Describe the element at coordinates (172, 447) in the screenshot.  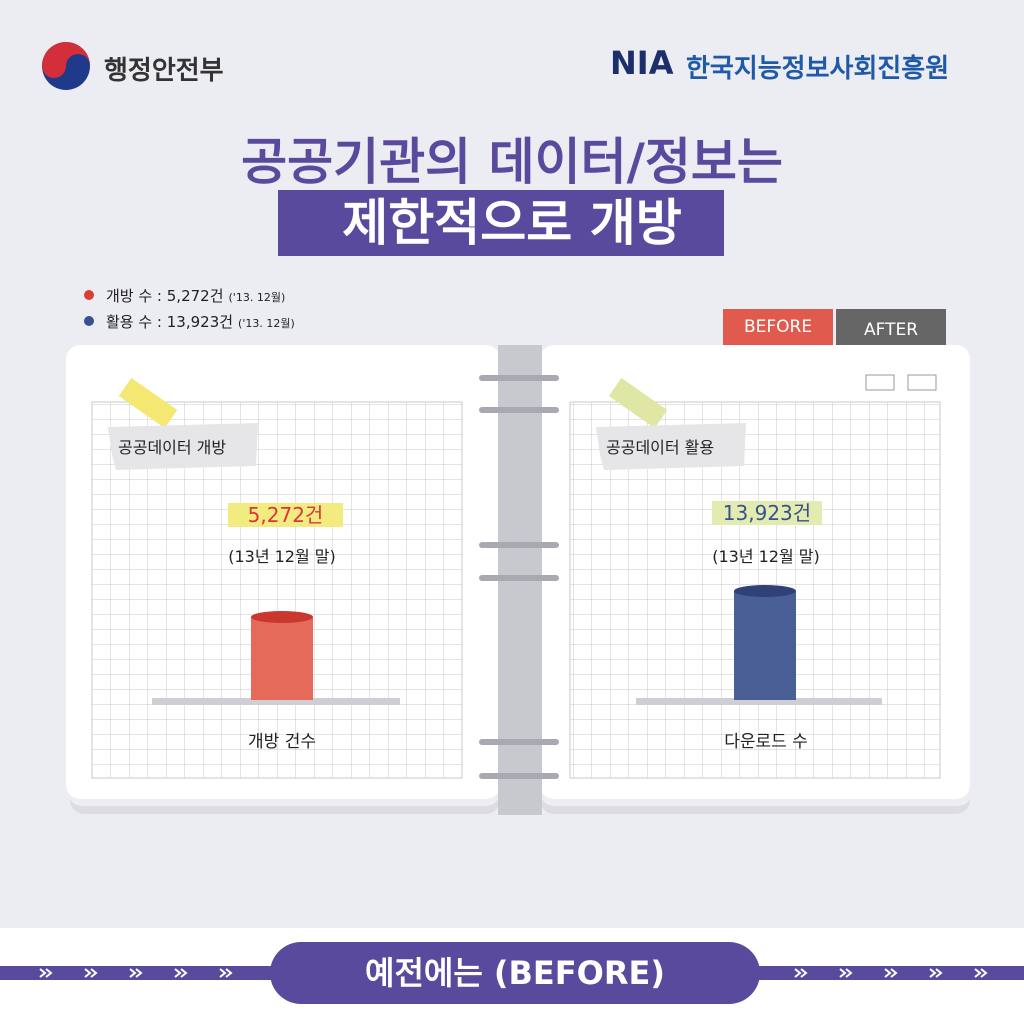
I see `page-tag: 공공데이터 개방` at that location.